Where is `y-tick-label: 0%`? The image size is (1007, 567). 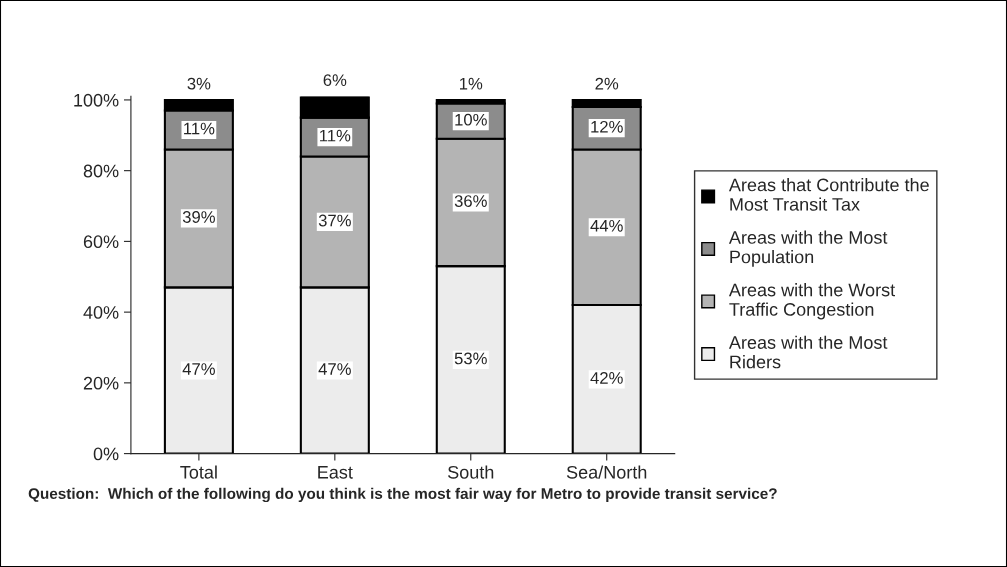 y-tick-label: 0% is located at coordinates (106, 454).